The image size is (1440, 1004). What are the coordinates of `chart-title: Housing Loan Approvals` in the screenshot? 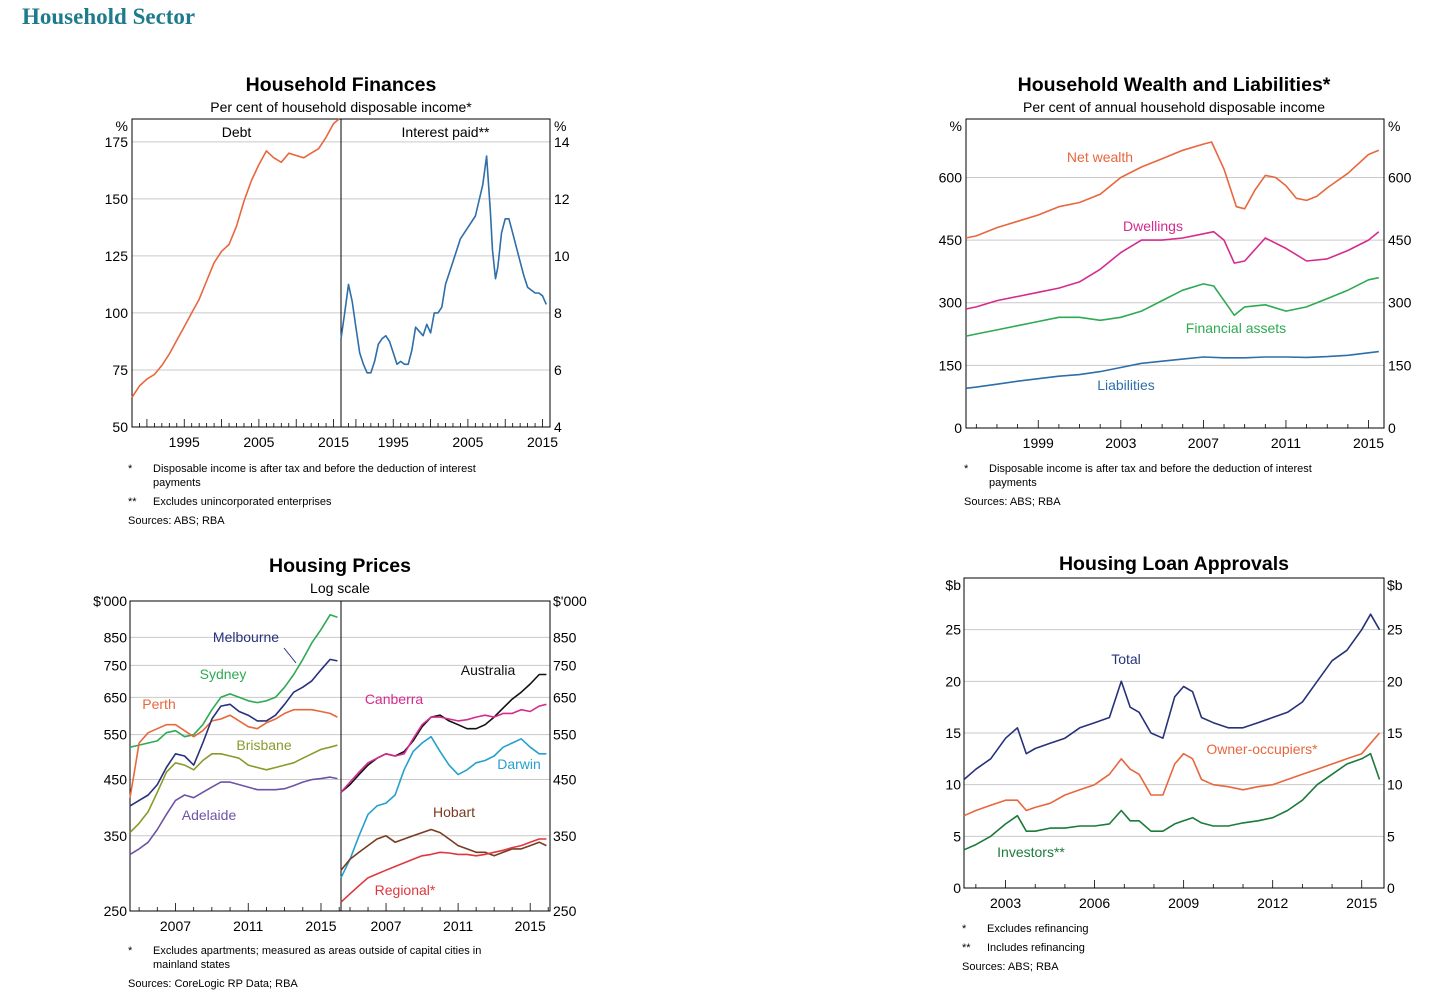 It's located at (1174, 564).